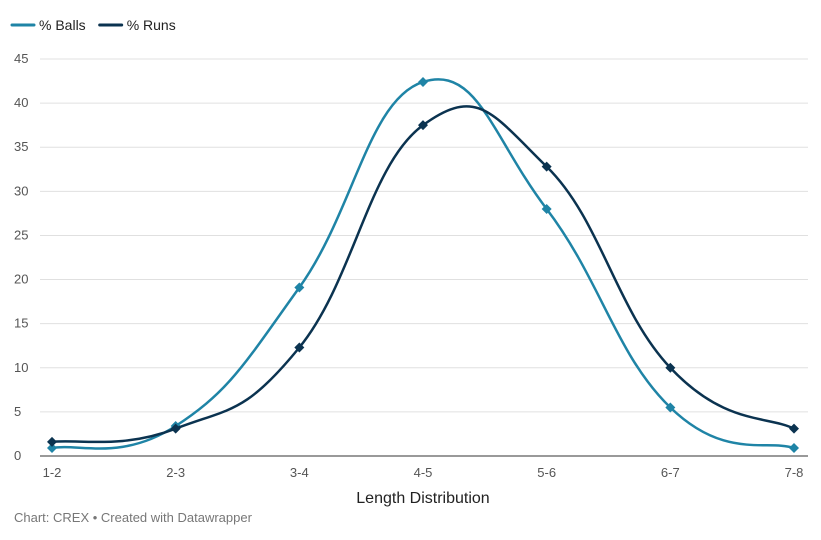 Image resolution: width=821 pixels, height=540 pixels. Describe the element at coordinates (299, 472) in the screenshot. I see `x-tick-label: 3-4` at that location.